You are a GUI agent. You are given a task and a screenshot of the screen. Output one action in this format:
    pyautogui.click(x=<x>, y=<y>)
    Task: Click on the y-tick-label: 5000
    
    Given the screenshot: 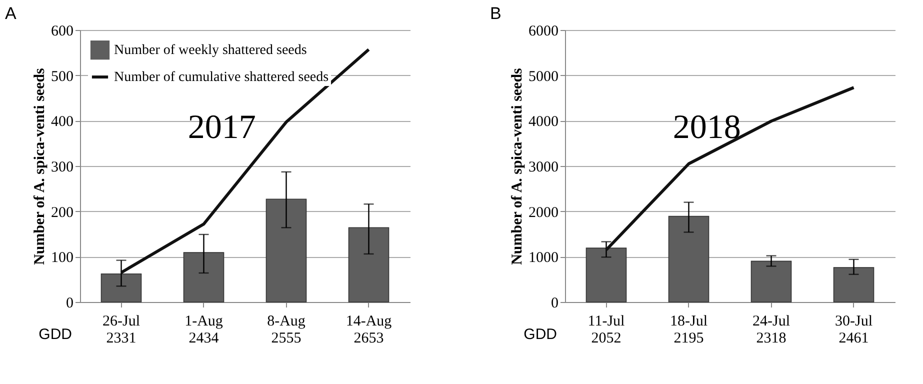 What is the action you would take?
    pyautogui.click(x=543, y=76)
    